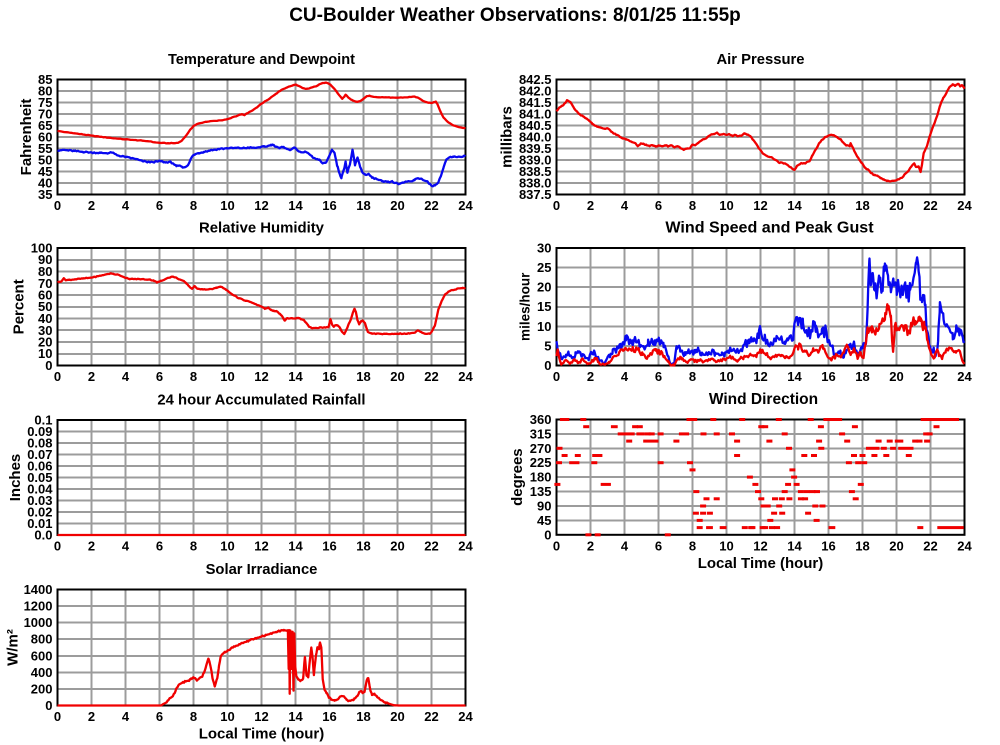  What do you see at coordinates (517, 477) in the screenshot?
I see `svg-text: degrees` at bounding box center [517, 477].